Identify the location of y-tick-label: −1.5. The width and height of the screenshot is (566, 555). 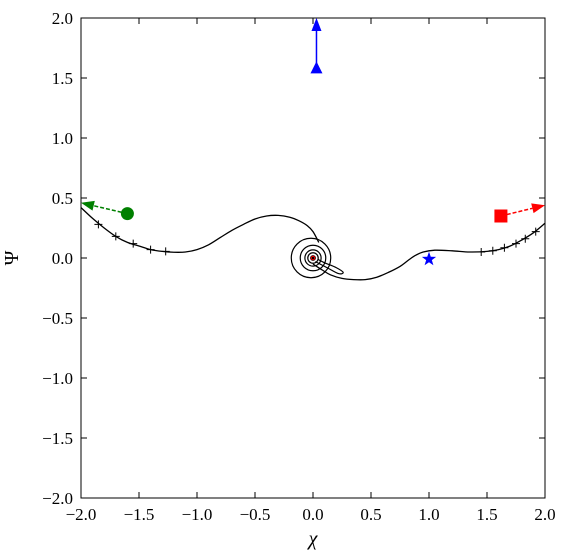
(57, 438).